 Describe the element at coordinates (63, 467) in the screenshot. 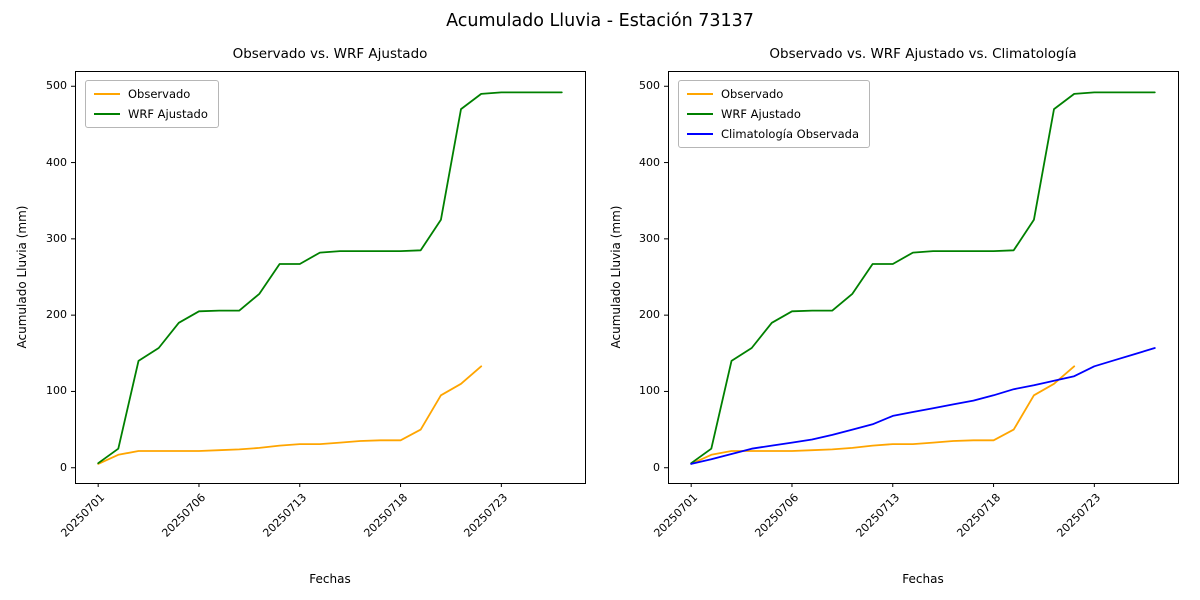

I see `left-y-tick-label: 0` at that location.